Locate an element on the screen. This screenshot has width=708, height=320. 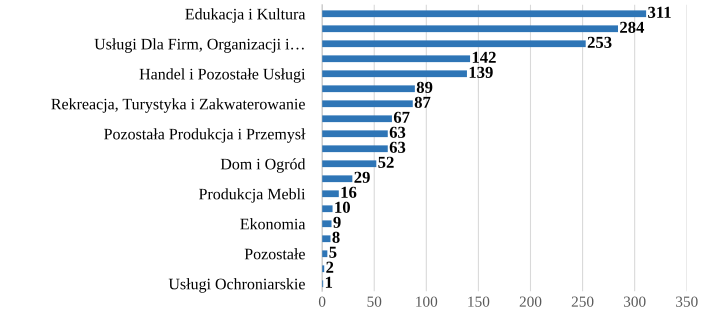
y-tick-label: Pozostała Produkcja i Przemysł is located at coordinates (205, 135).